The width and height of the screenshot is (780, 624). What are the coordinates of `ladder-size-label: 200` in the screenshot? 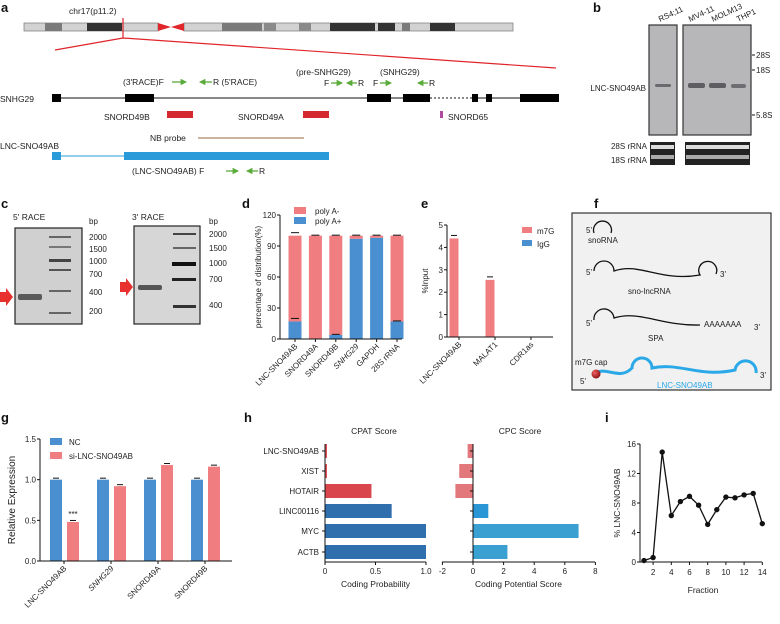 It's located at (96, 311).